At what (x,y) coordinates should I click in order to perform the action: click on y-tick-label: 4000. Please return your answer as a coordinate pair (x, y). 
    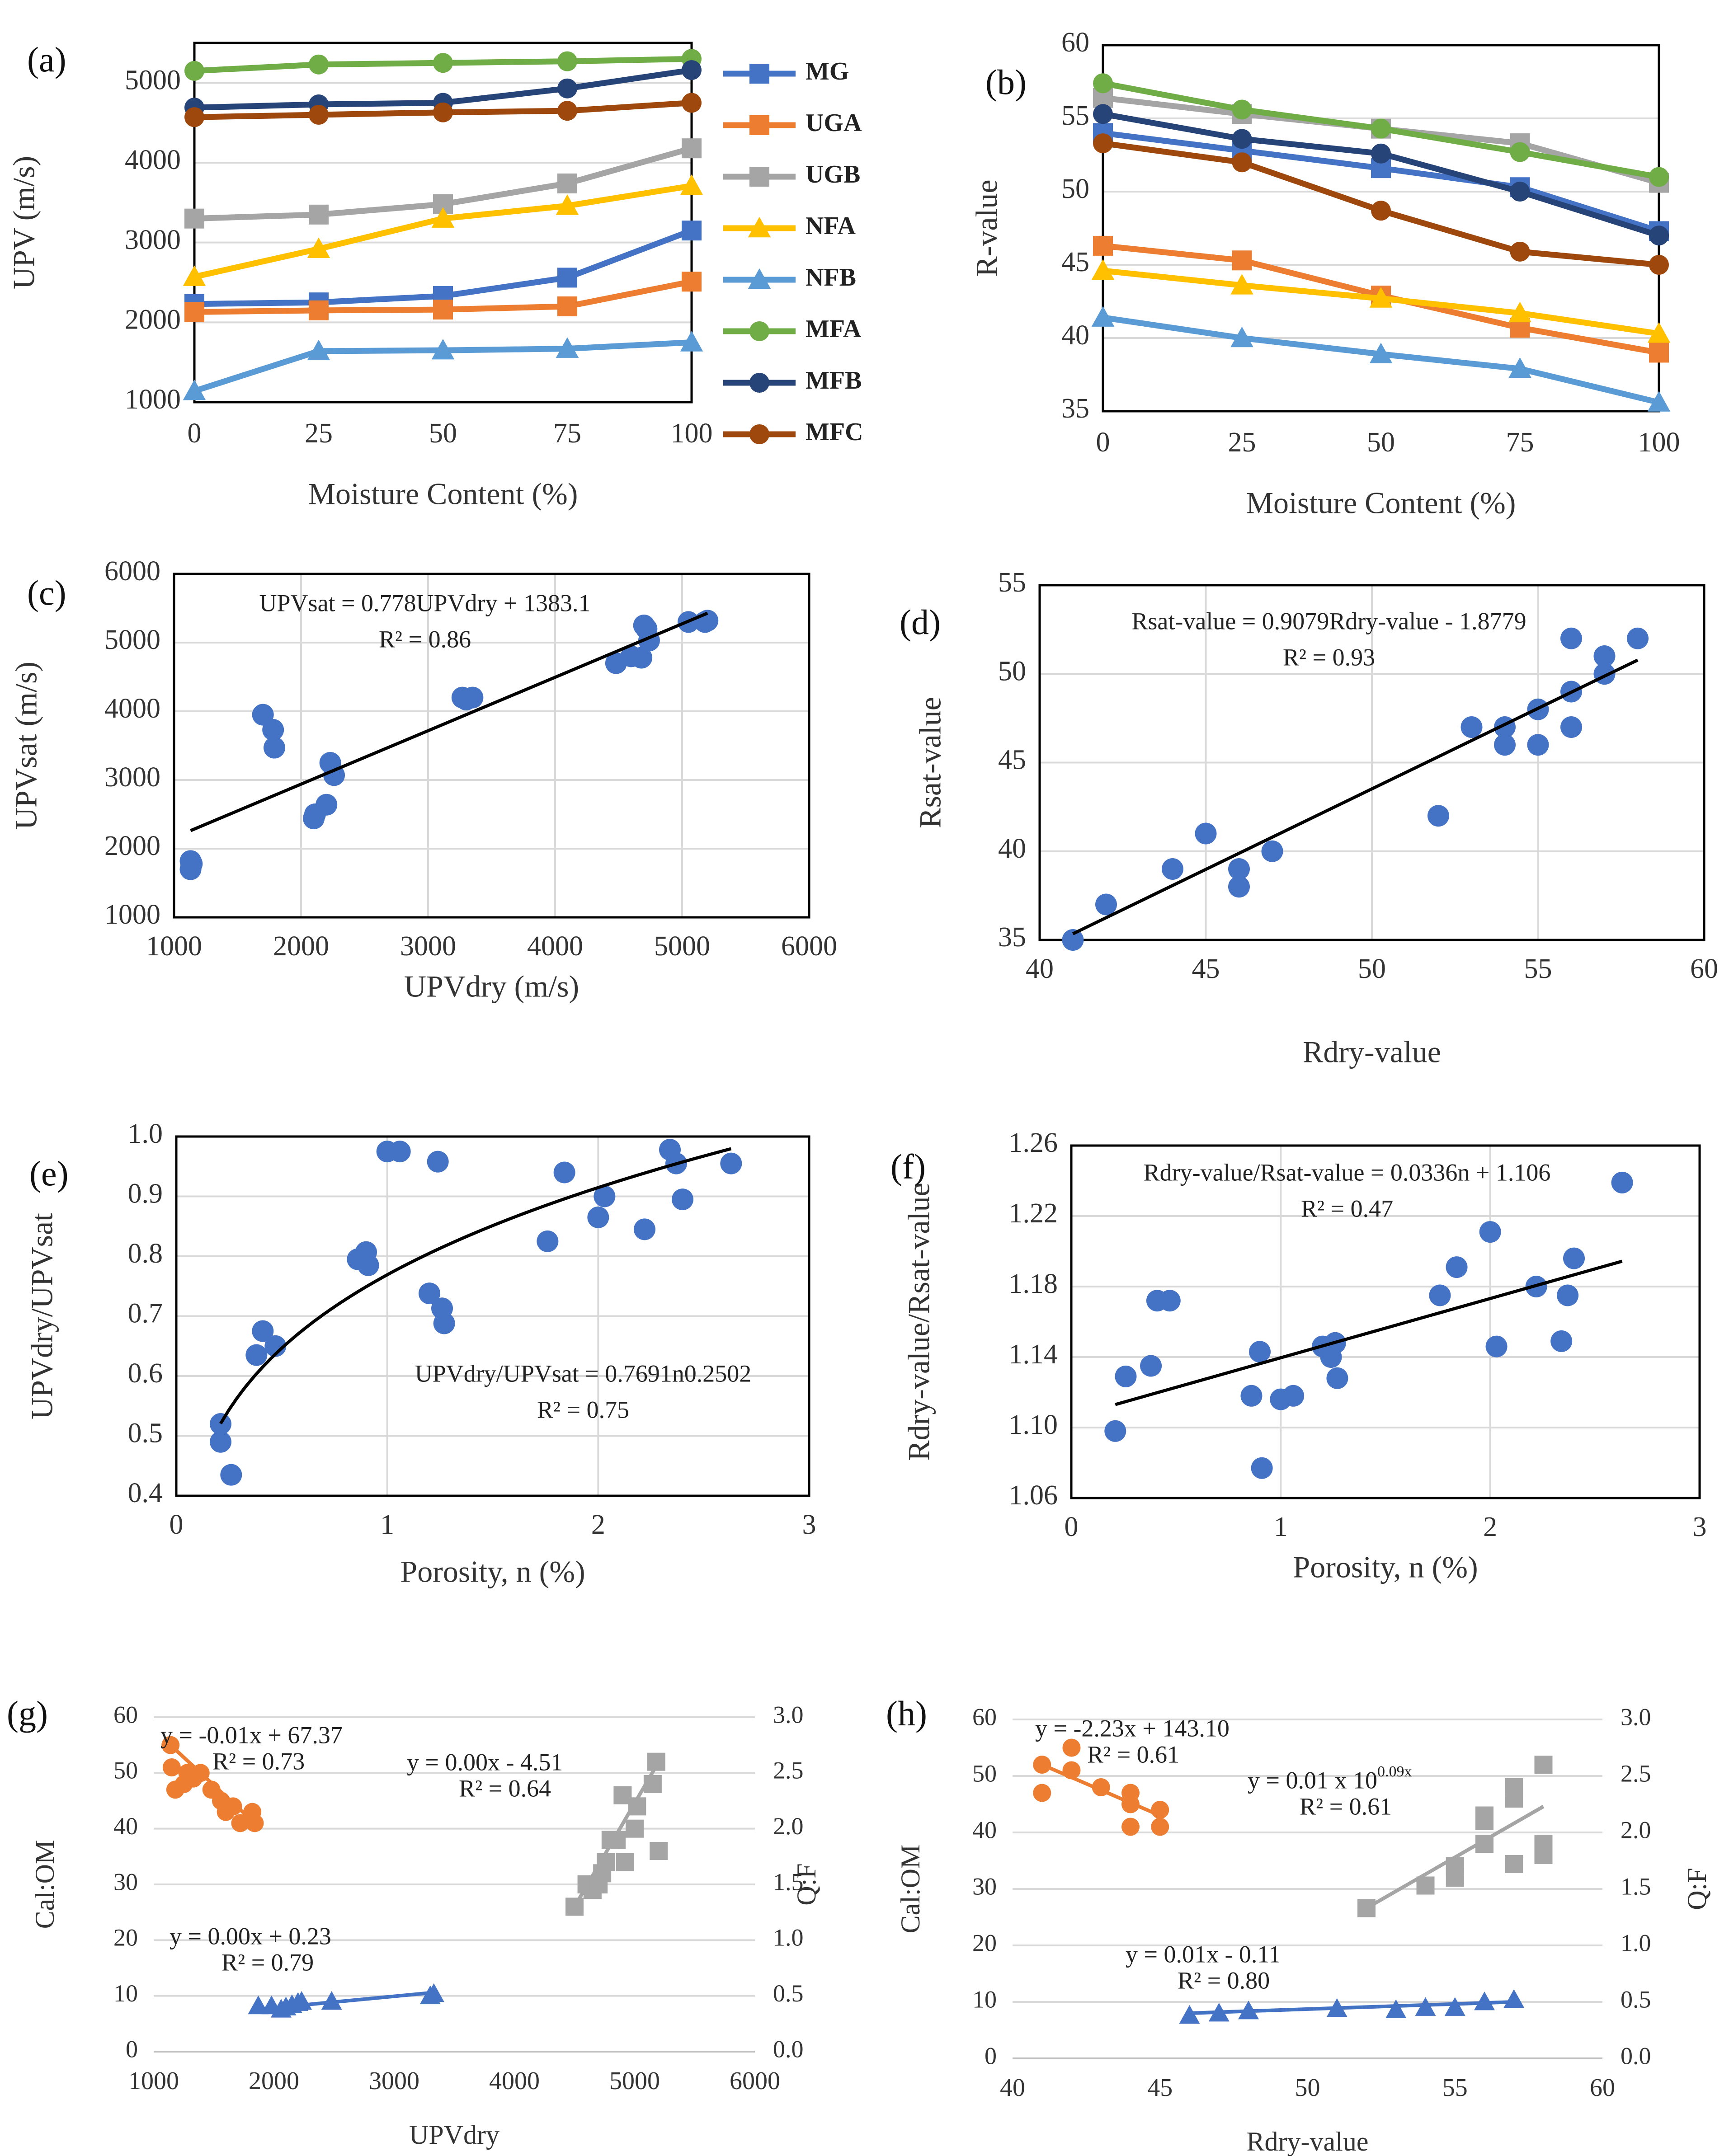
    Looking at the image, I should click on (153, 160).